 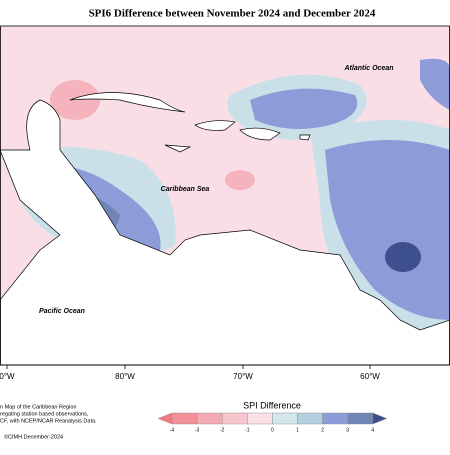 I want to click on legend-tick-label: -3, so click(x=197, y=430).